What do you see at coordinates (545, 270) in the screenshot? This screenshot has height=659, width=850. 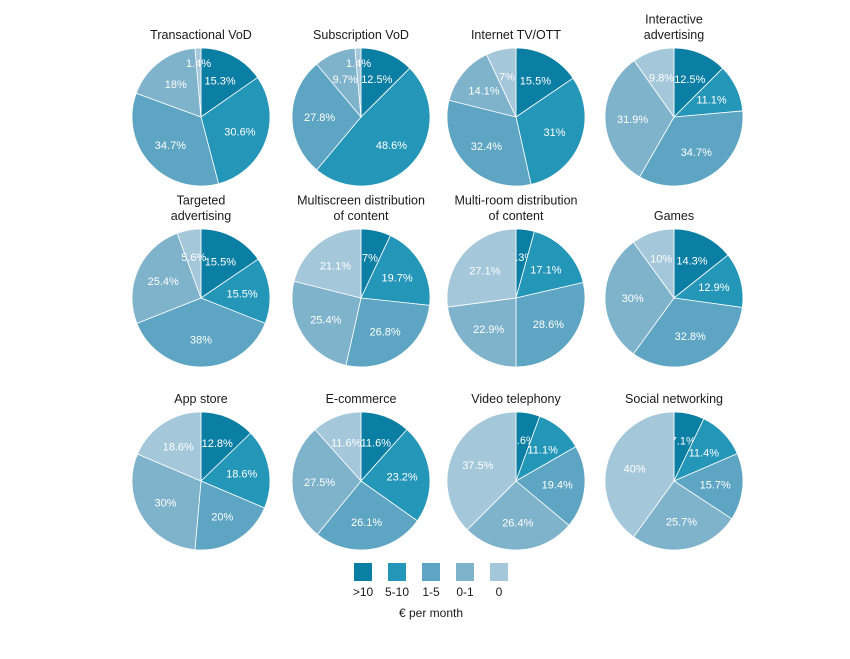 I see `pie-slice-label: 17.1%` at bounding box center [545, 270].